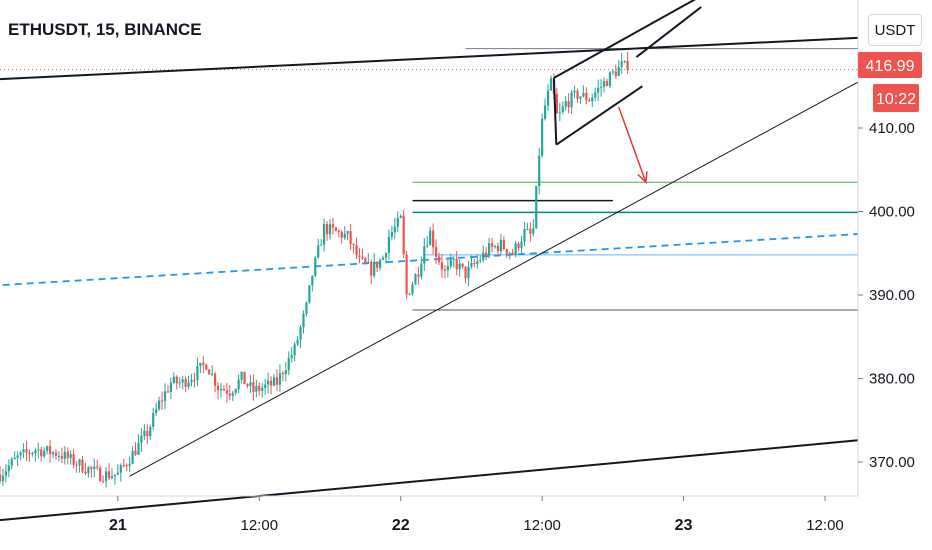 The image size is (932, 550). What do you see at coordinates (896, 98) in the screenshot?
I see `candle-countdown-badge` at bounding box center [896, 98].